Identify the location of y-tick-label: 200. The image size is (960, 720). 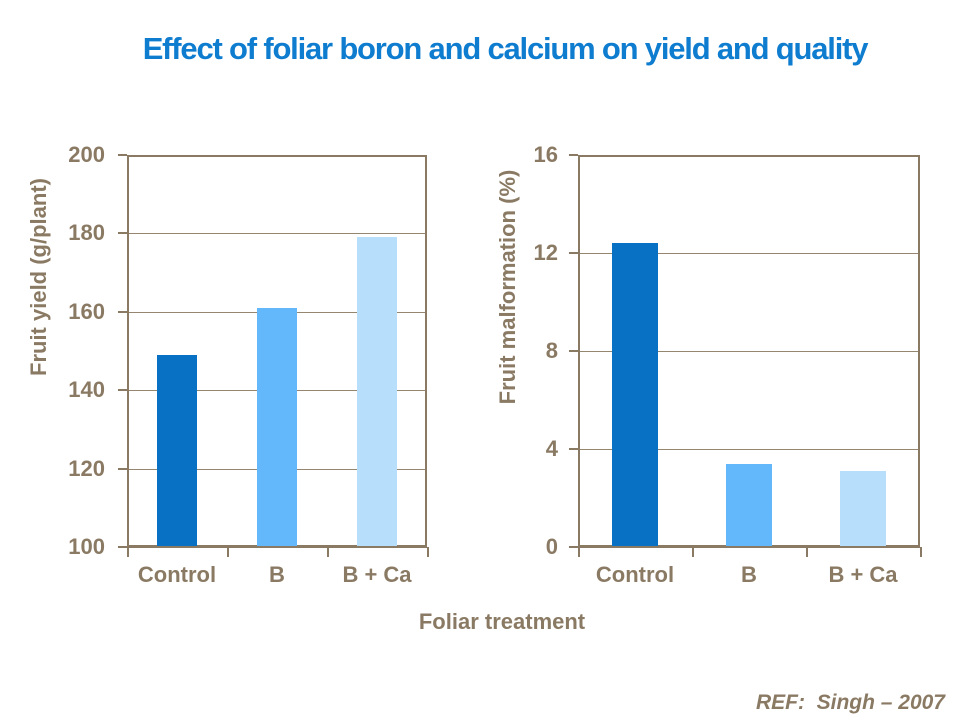
(86, 154).